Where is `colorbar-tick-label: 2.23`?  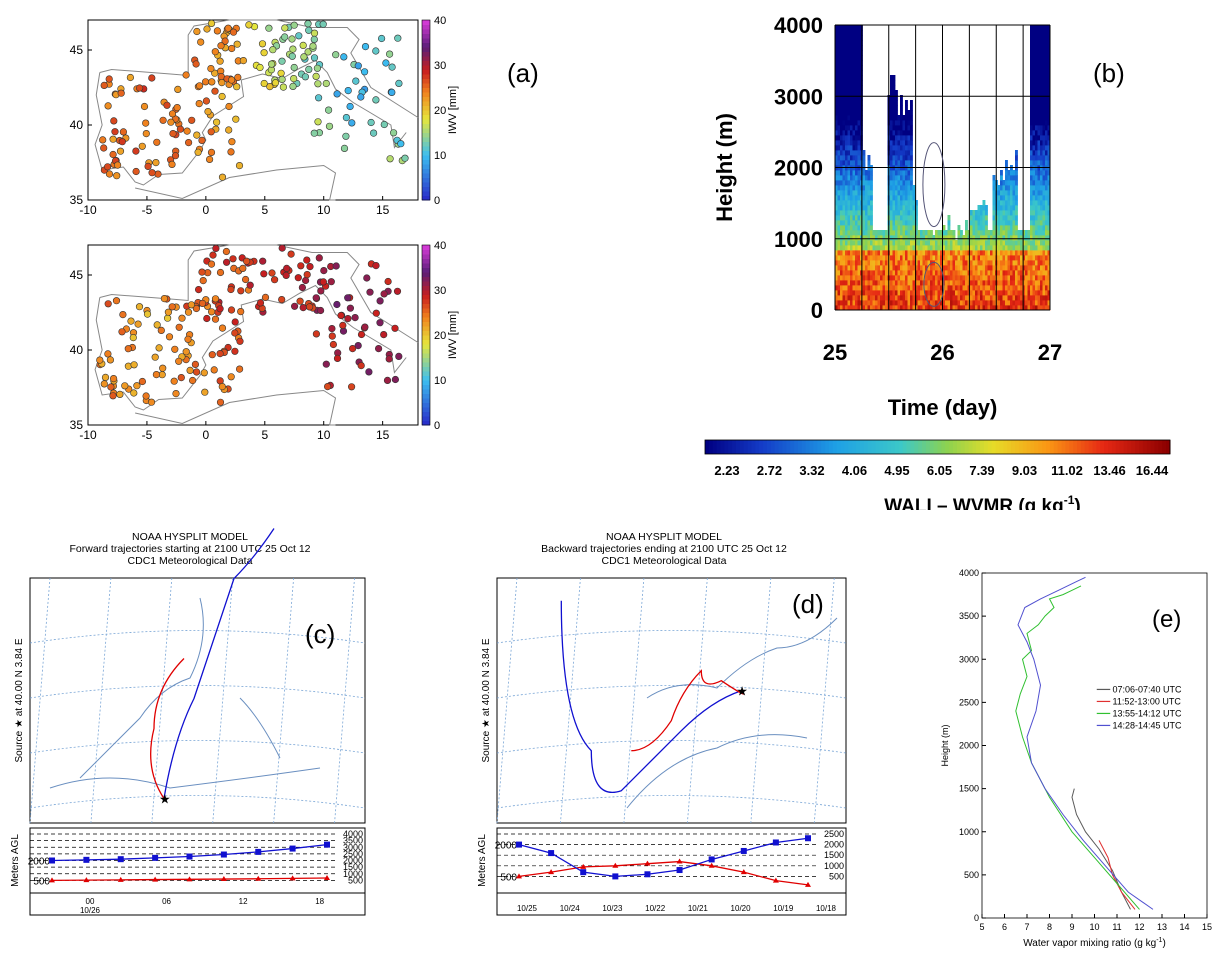
colorbar-tick-label: 2.23 is located at coordinates (726, 470).